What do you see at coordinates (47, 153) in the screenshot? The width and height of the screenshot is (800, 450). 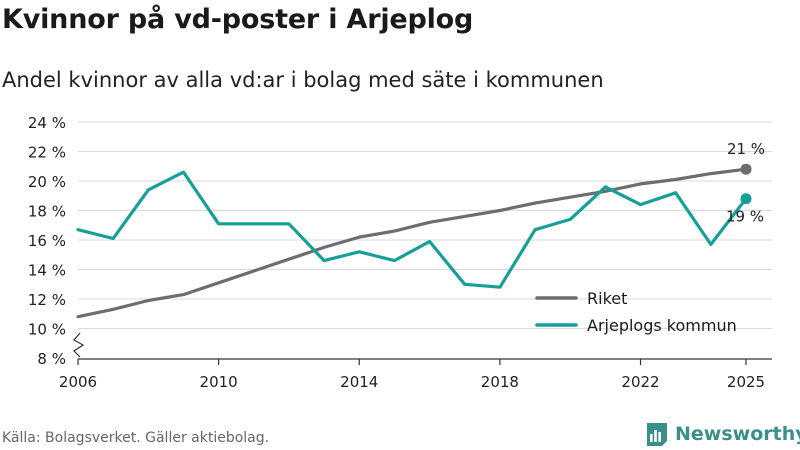 I see `y-tick-label: 22 %` at bounding box center [47, 153].